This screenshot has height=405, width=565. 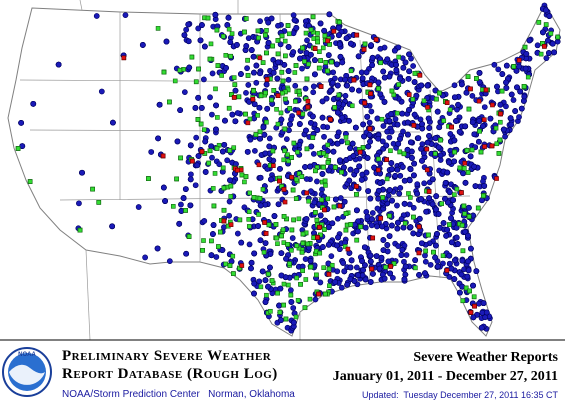 I want to click on mexico-line, so click(x=88, y=295).